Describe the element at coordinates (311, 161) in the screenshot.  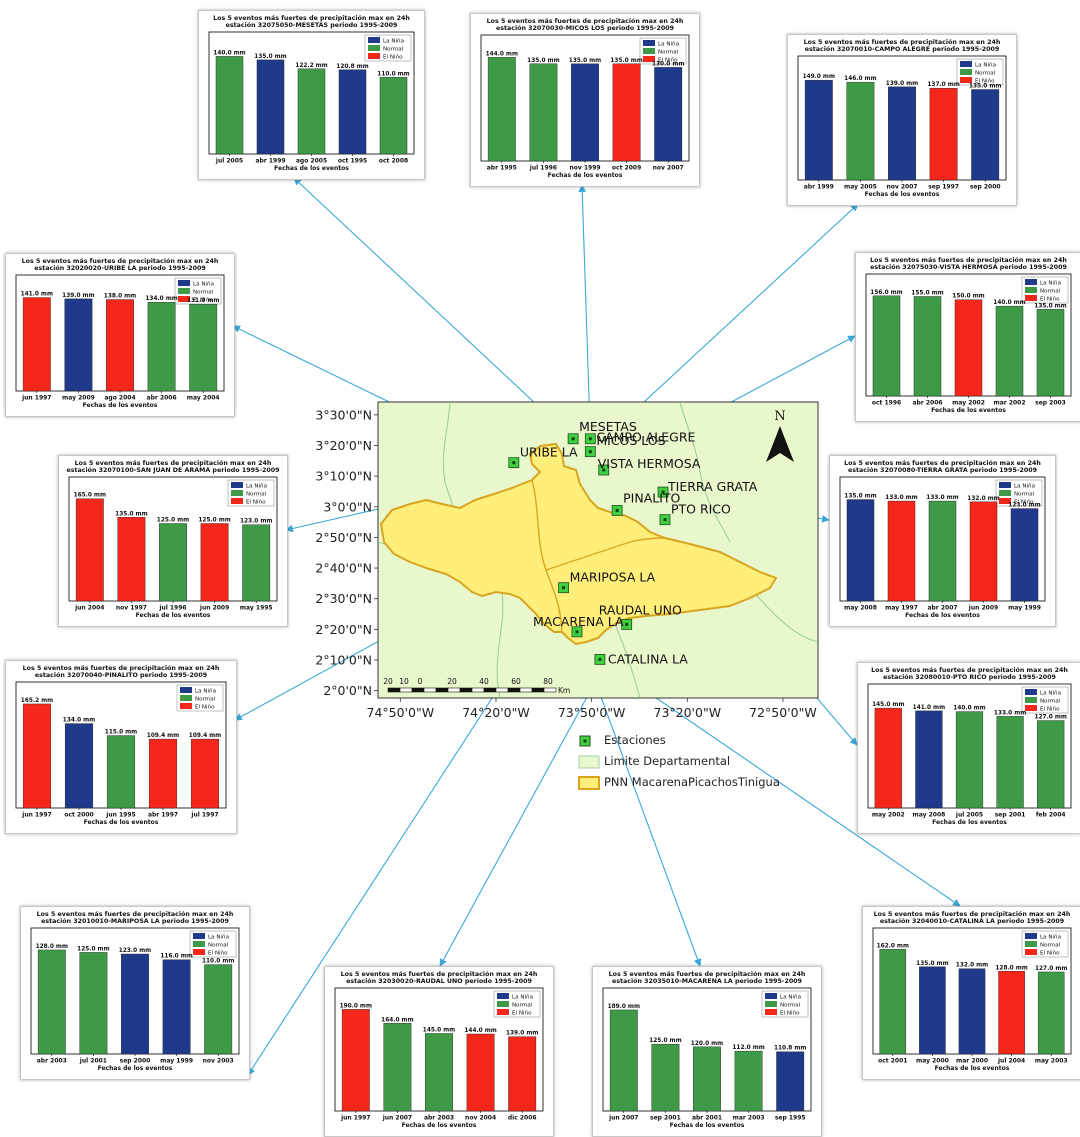
I see `tick-label: ago 2005` at that location.